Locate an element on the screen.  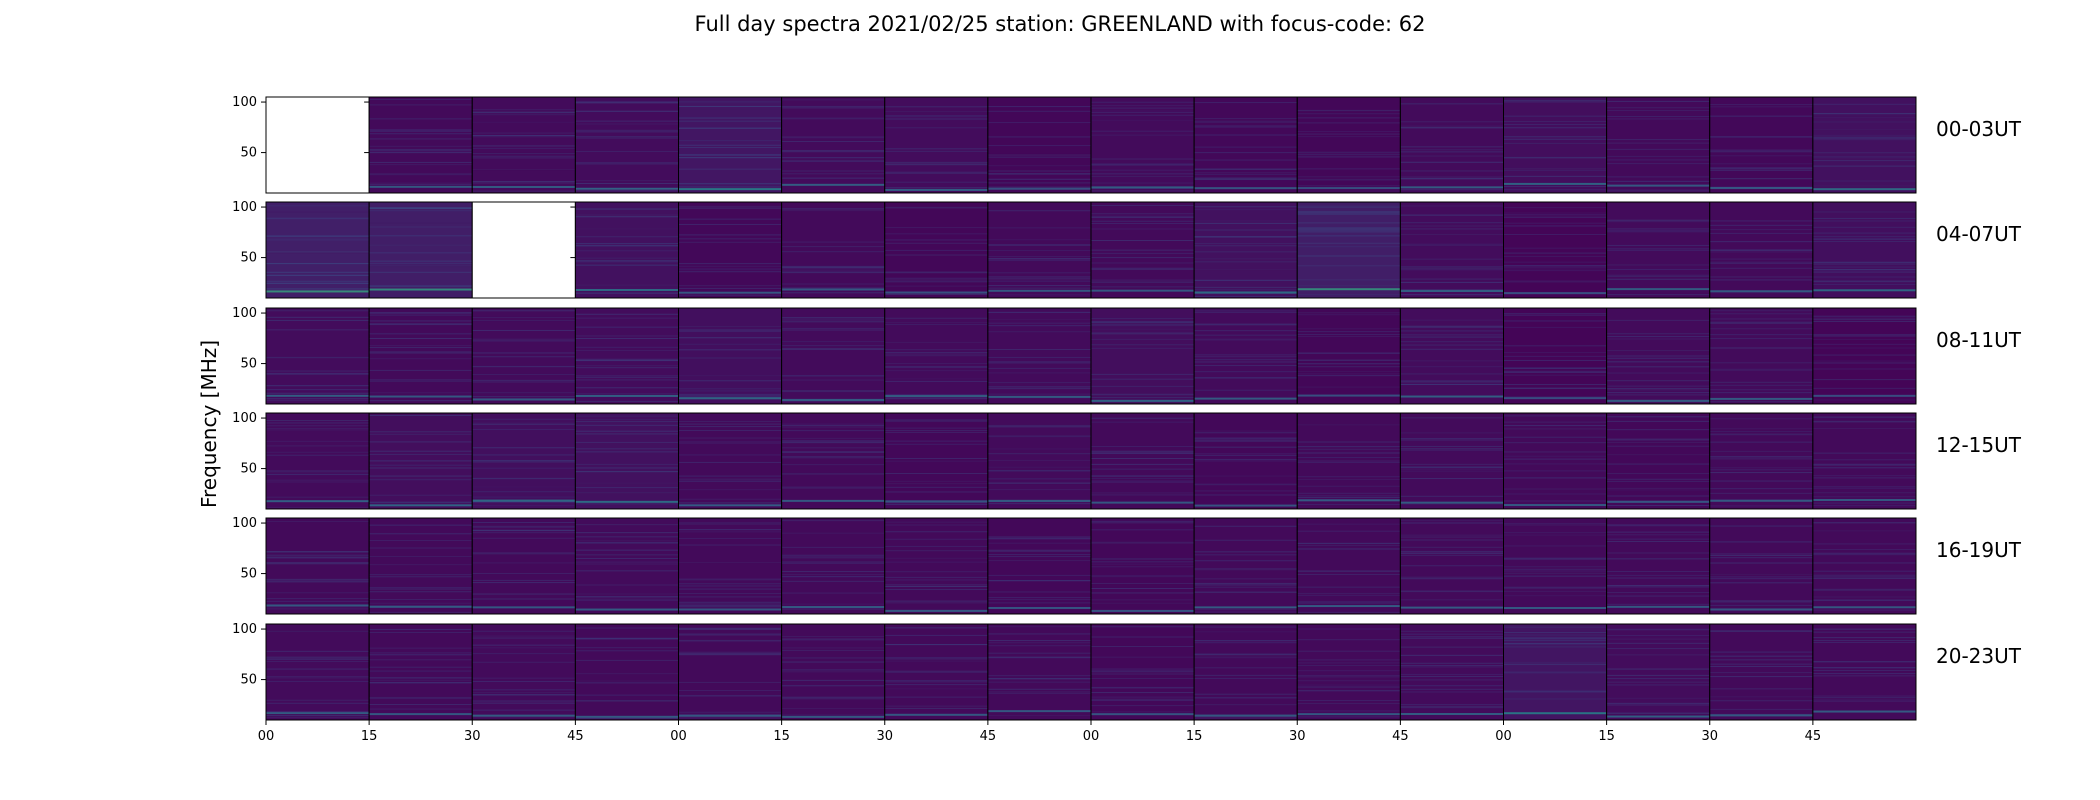
spectra-row: 100 50 16-19UT is located at coordinates (1127, 565).